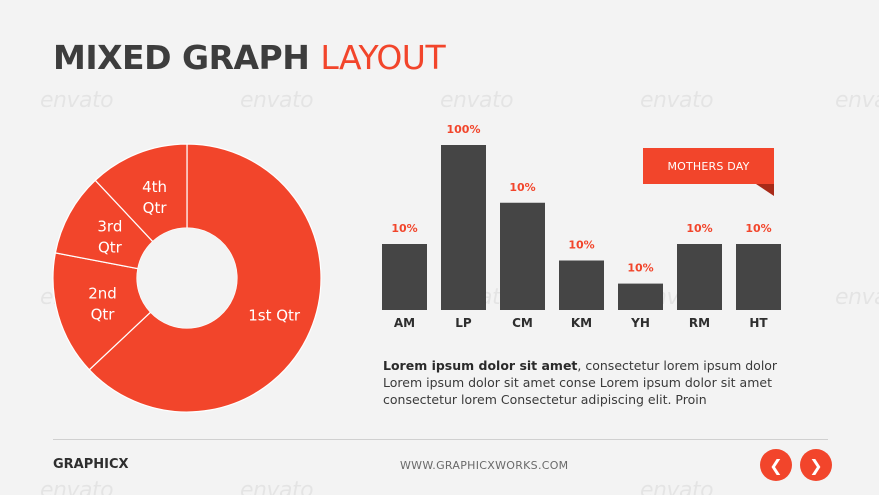 The height and width of the screenshot is (495, 879). I want to click on callout-fold, so click(765, 190).